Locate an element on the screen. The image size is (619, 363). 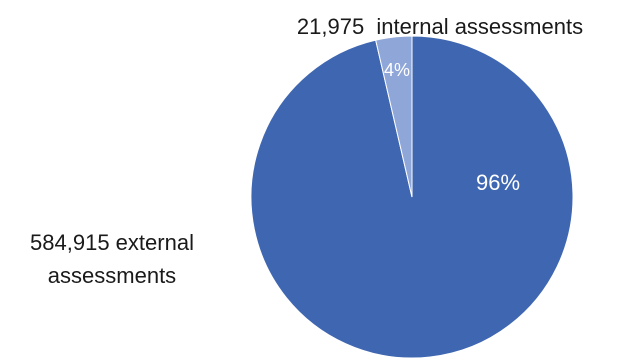
pie-slice-internal is located at coordinates (394, 116).